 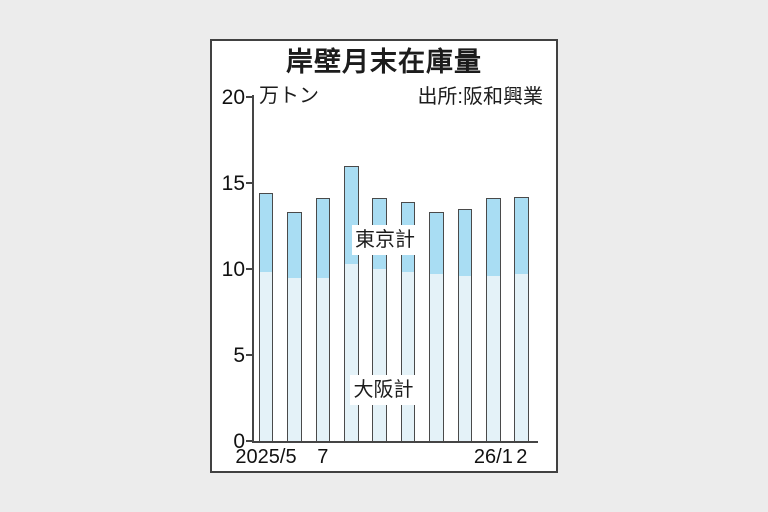 What do you see at coordinates (233, 97) in the screenshot?
I see `y-tick-label: 20` at bounding box center [233, 97].